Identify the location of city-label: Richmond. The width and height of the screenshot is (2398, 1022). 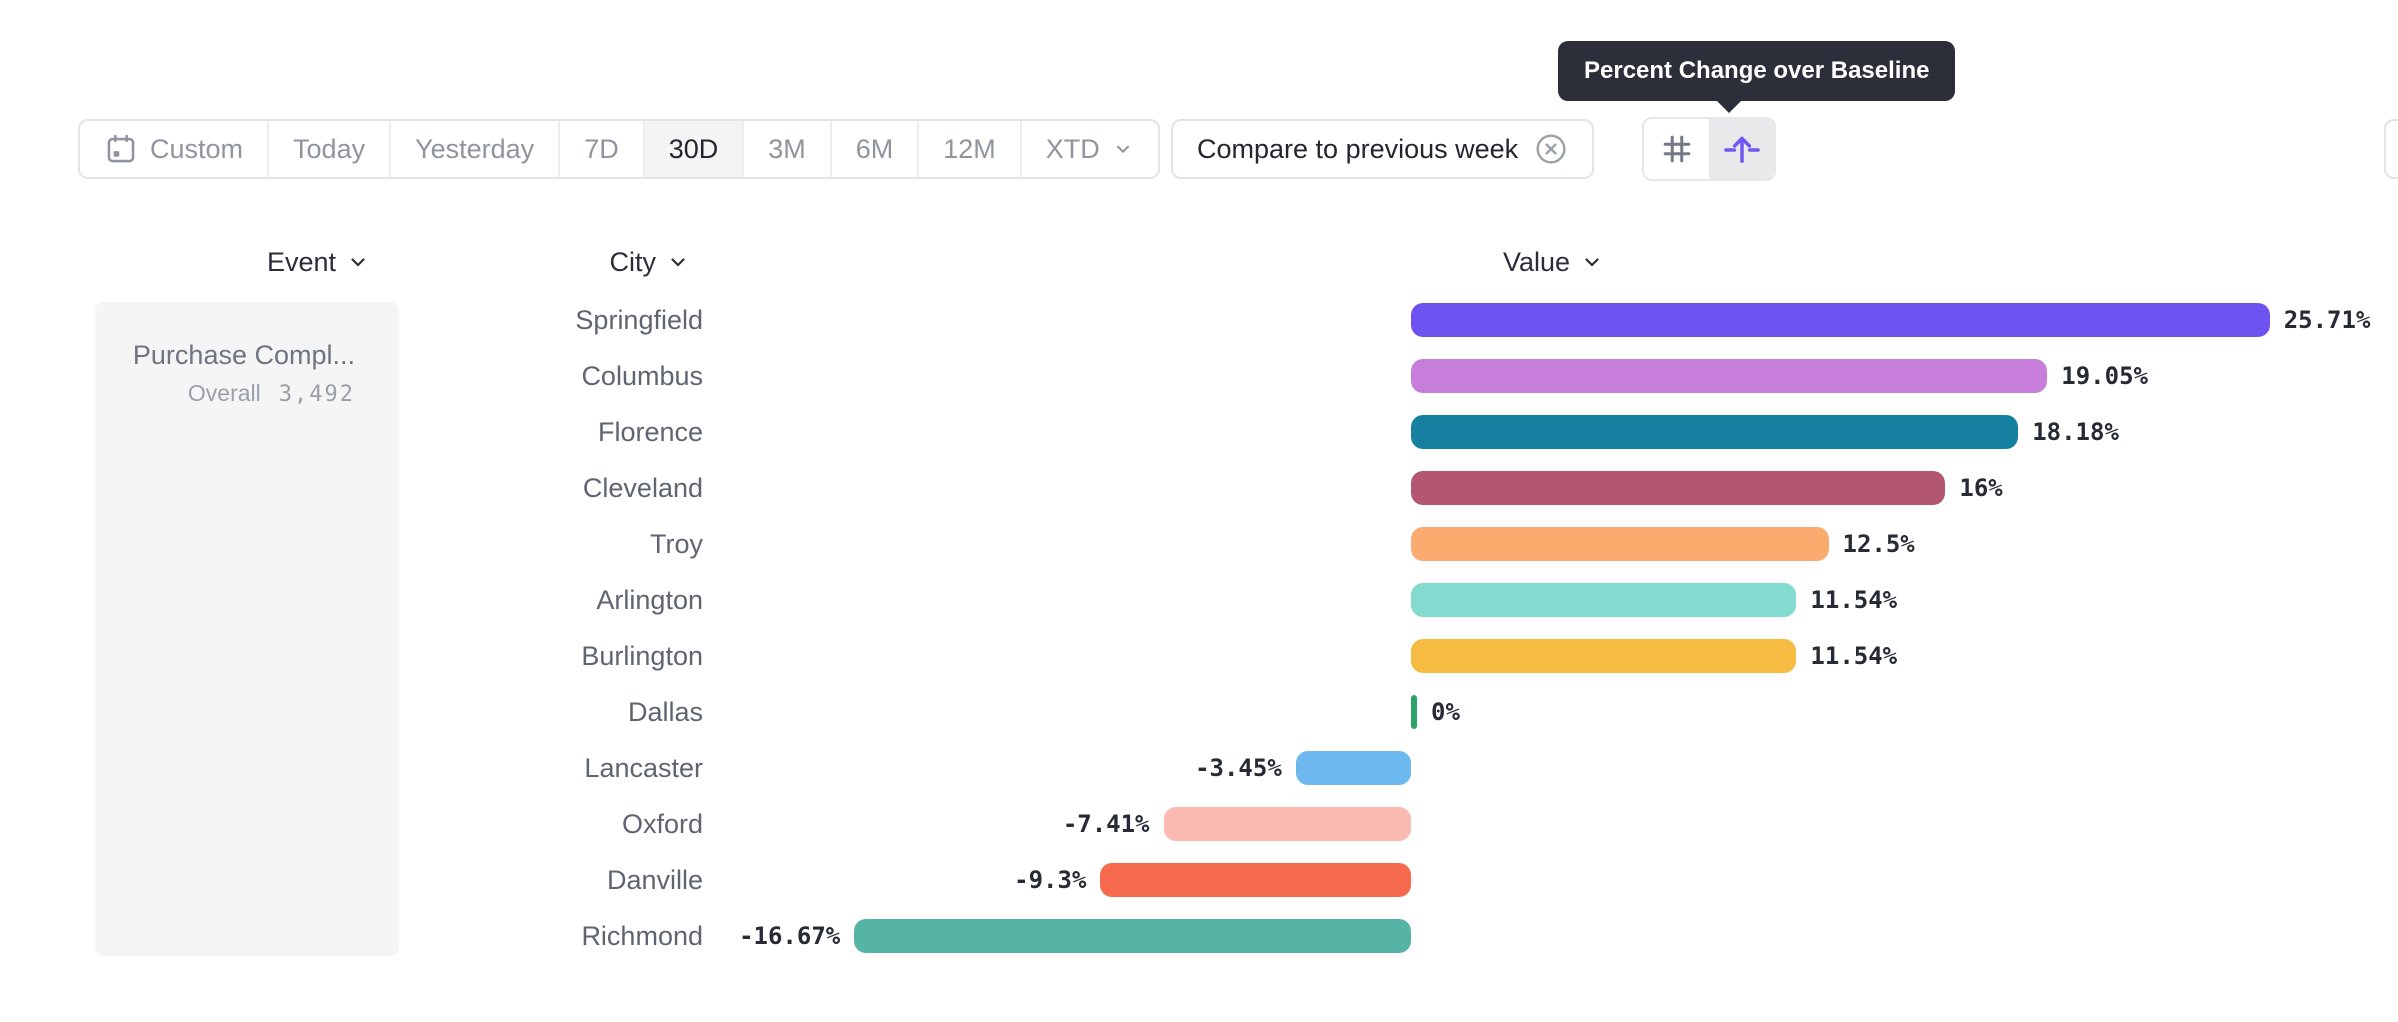
(642, 935).